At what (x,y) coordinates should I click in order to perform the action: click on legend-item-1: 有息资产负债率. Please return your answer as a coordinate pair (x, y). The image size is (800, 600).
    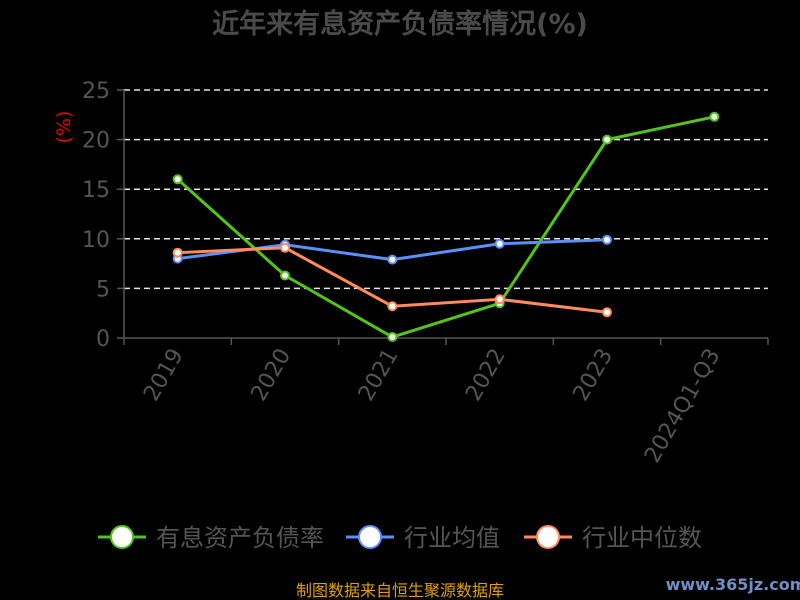
    Looking at the image, I should click on (211, 538).